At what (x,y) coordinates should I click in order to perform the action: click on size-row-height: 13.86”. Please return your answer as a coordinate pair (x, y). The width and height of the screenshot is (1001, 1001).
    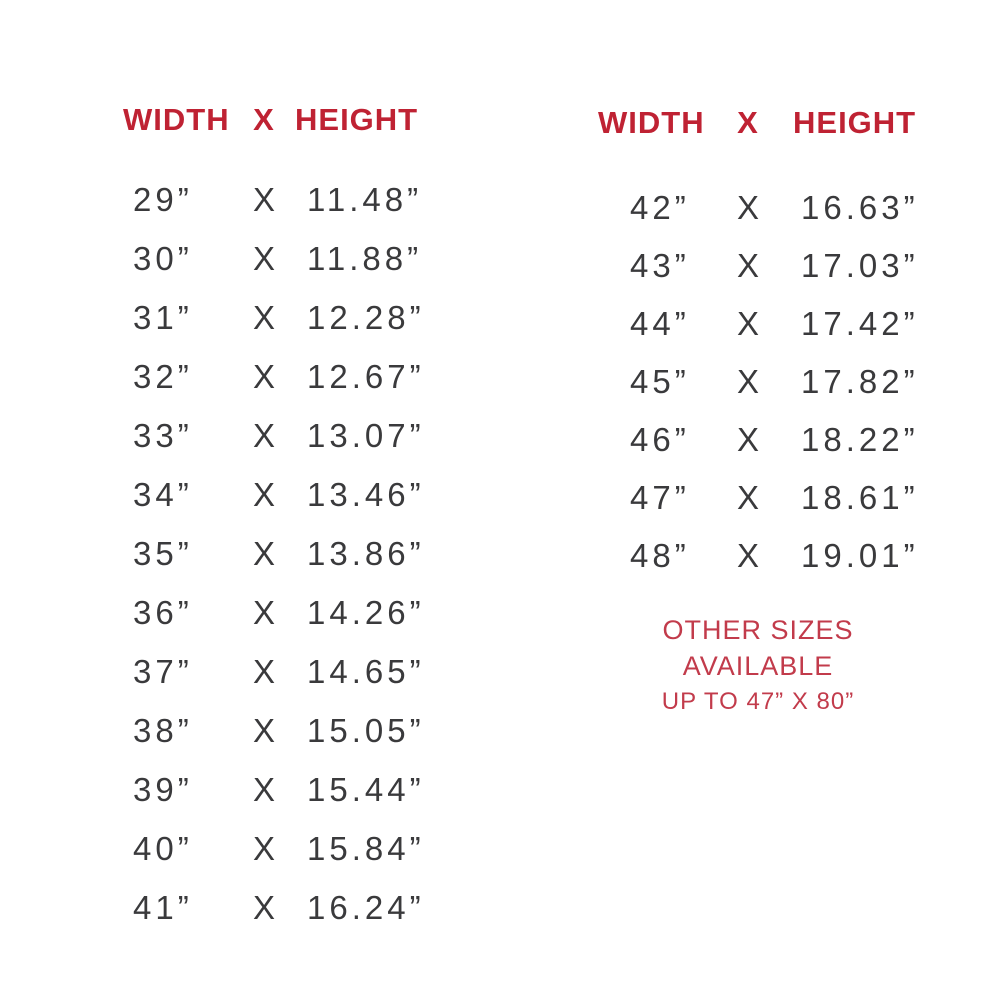
    Looking at the image, I should click on (366, 553).